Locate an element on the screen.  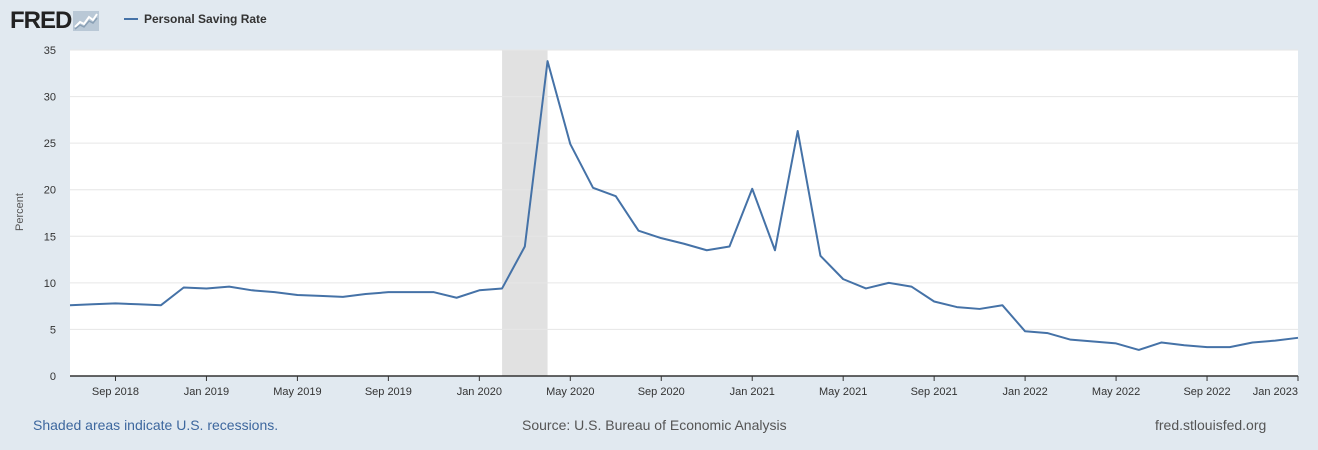
fred-logo: FRED is located at coordinates (55, 20).